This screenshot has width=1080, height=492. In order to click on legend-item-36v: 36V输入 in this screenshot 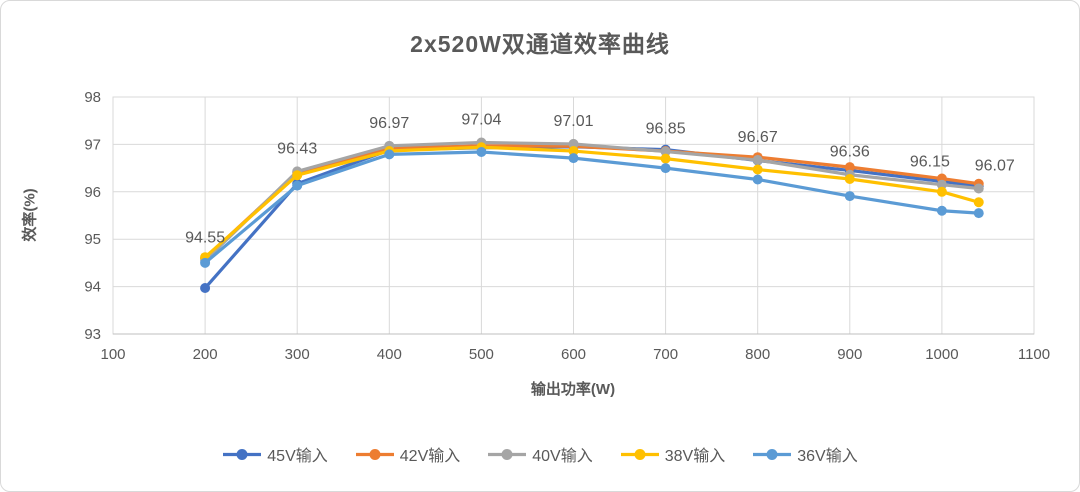, I will do `click(805, 454)`.